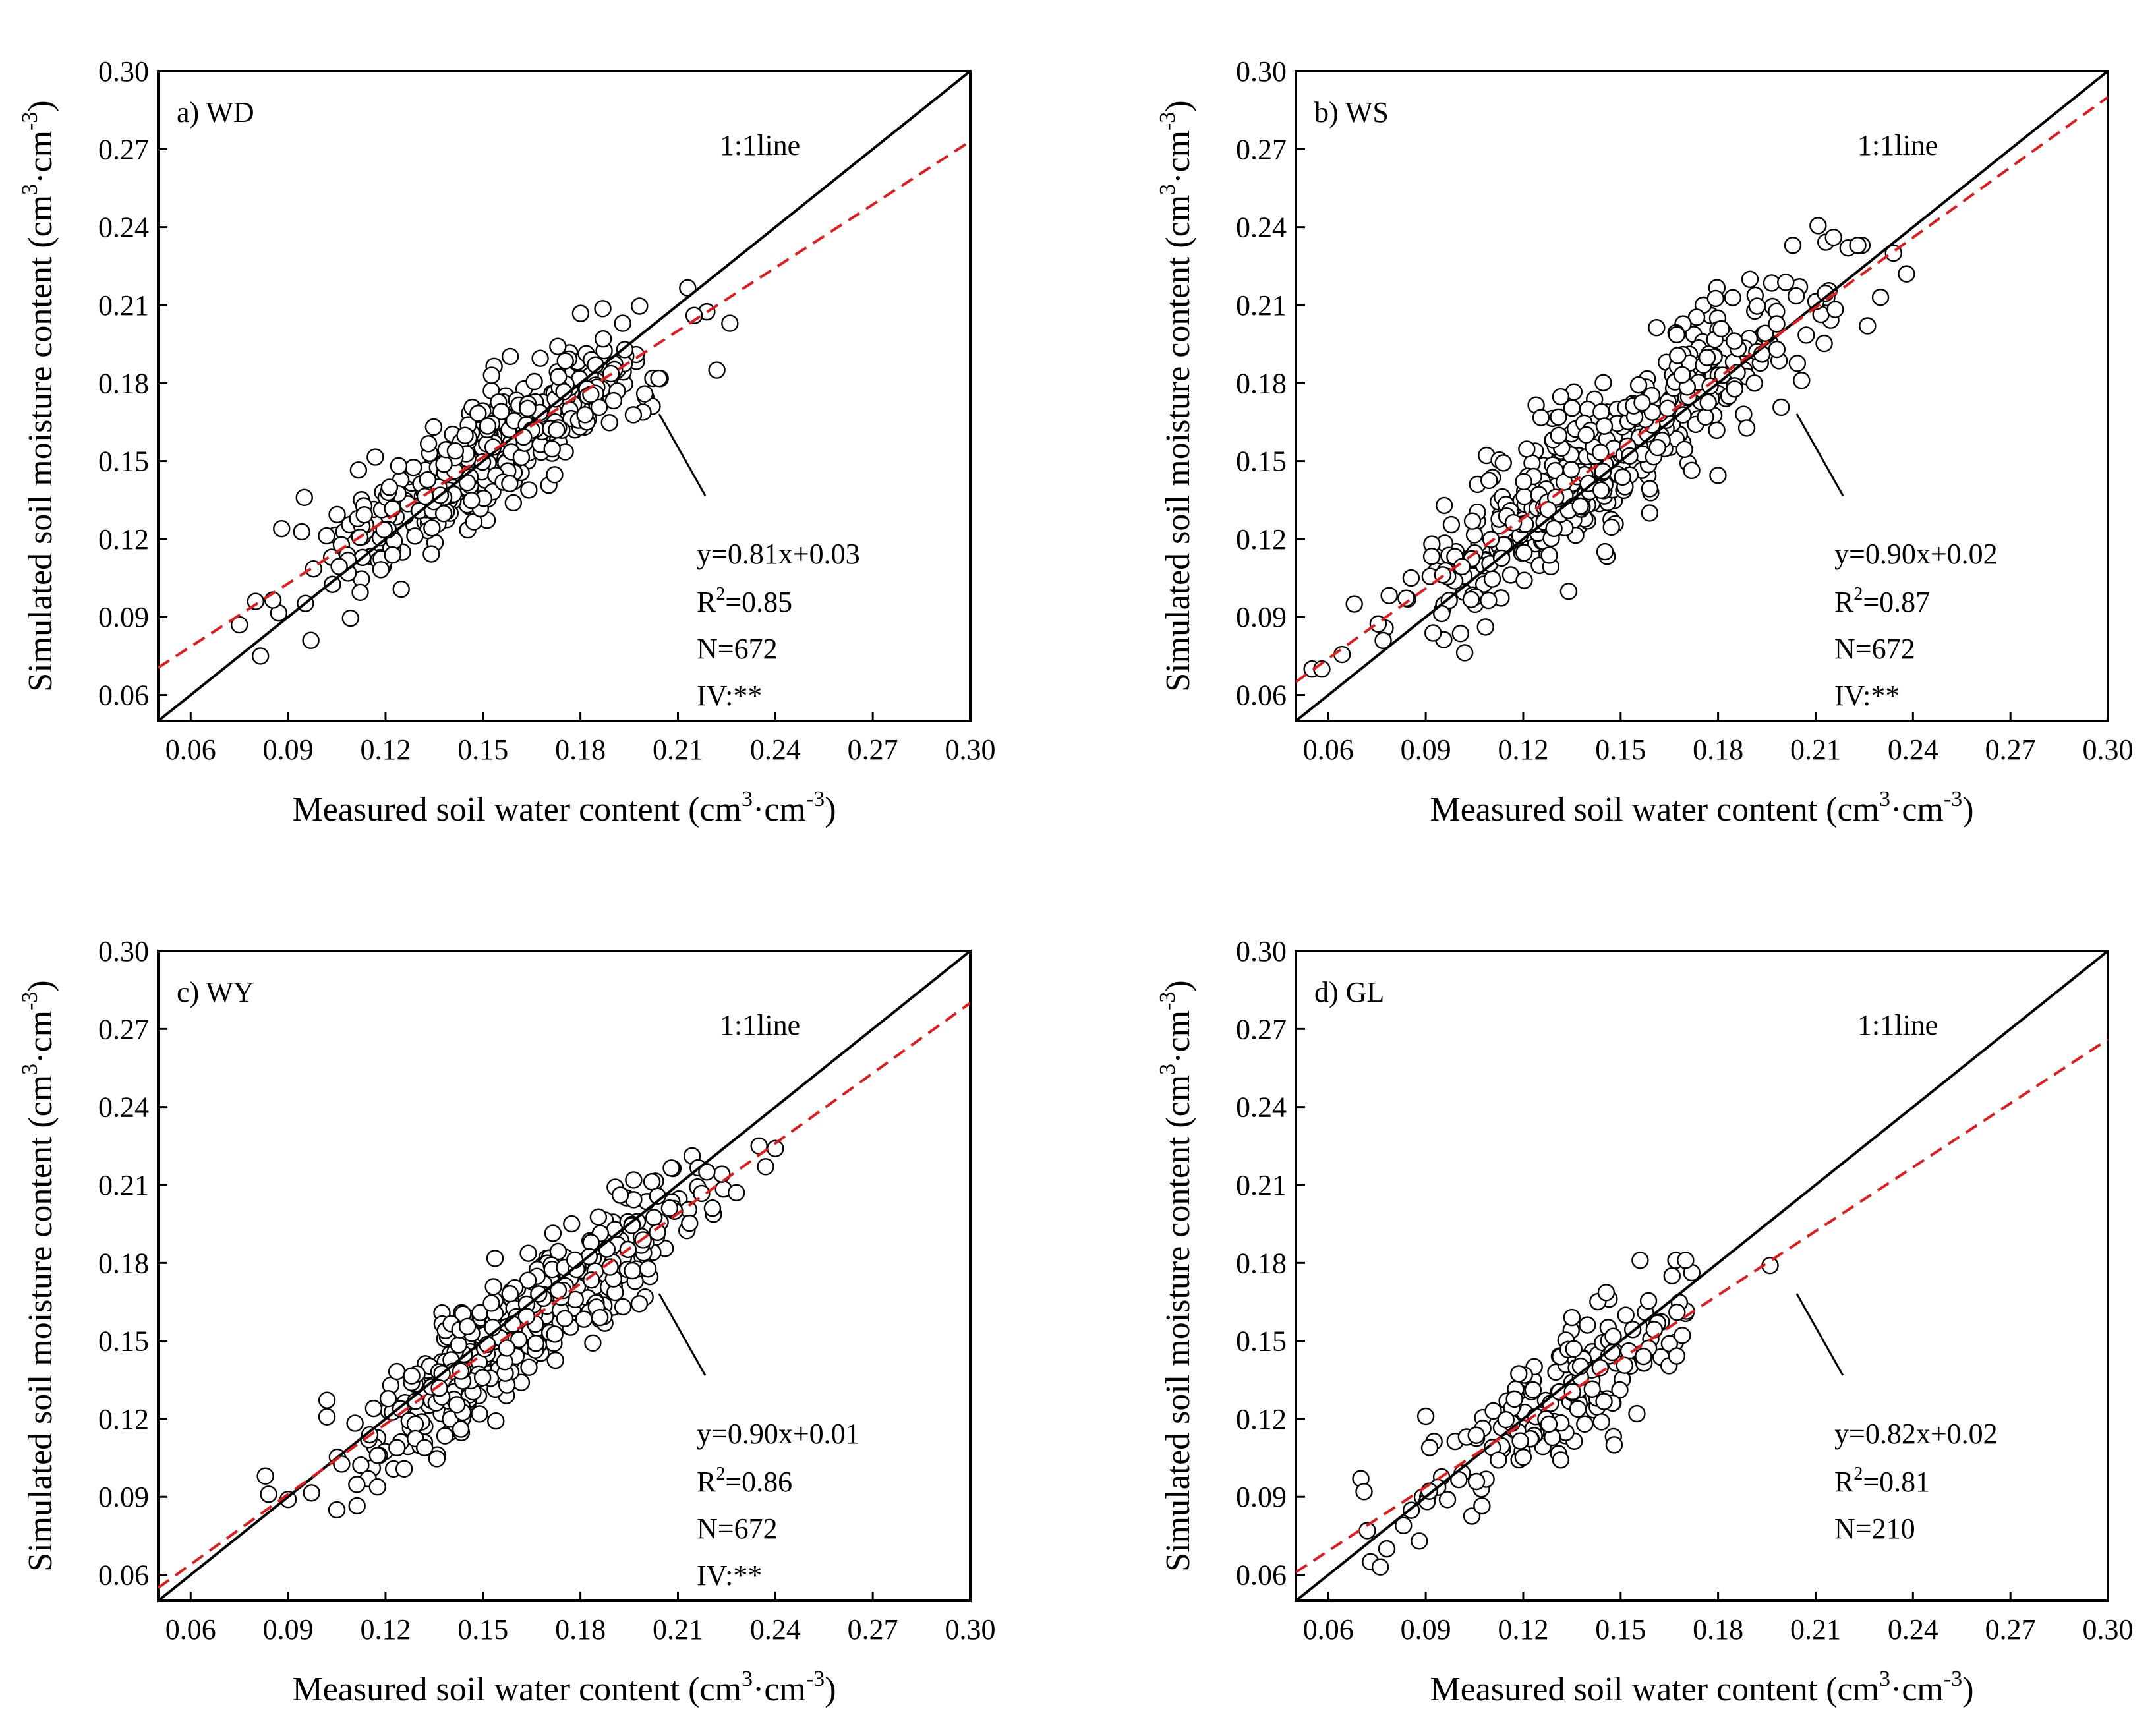 Image resolution: width=2156 pixels, height=1728 pixels. Describe the element at coordinates (2108, 1629) in the screenshot. I see `x-tick-label: 0.30` at that location.